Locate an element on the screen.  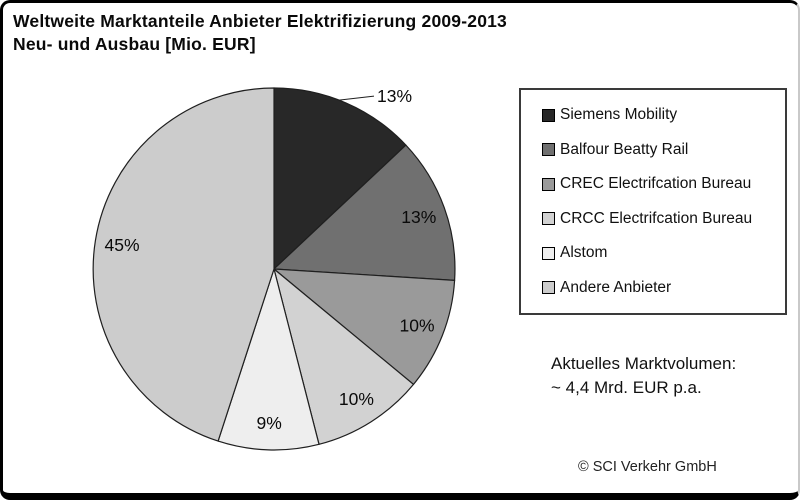
legend-item: Balfour Beatty Rail is located at coordinates (660, 150).